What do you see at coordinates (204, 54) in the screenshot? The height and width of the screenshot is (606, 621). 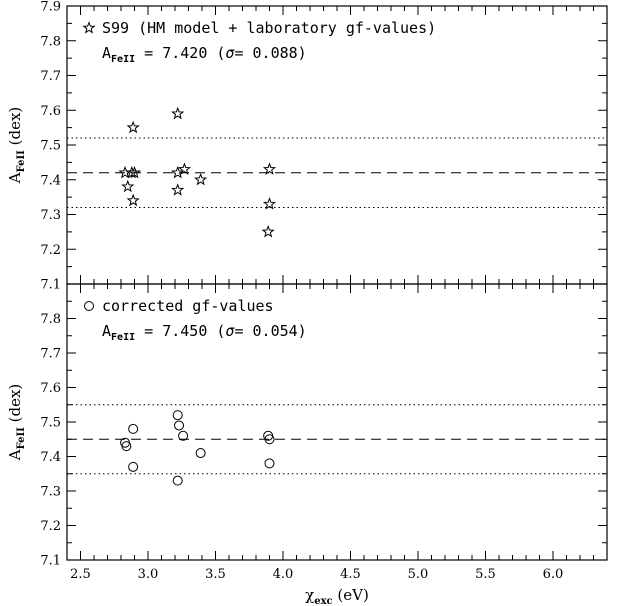 I see `mean-annotation: AFeII = 7.420 (σ= 0.088)` at bounding box center [204, 54].